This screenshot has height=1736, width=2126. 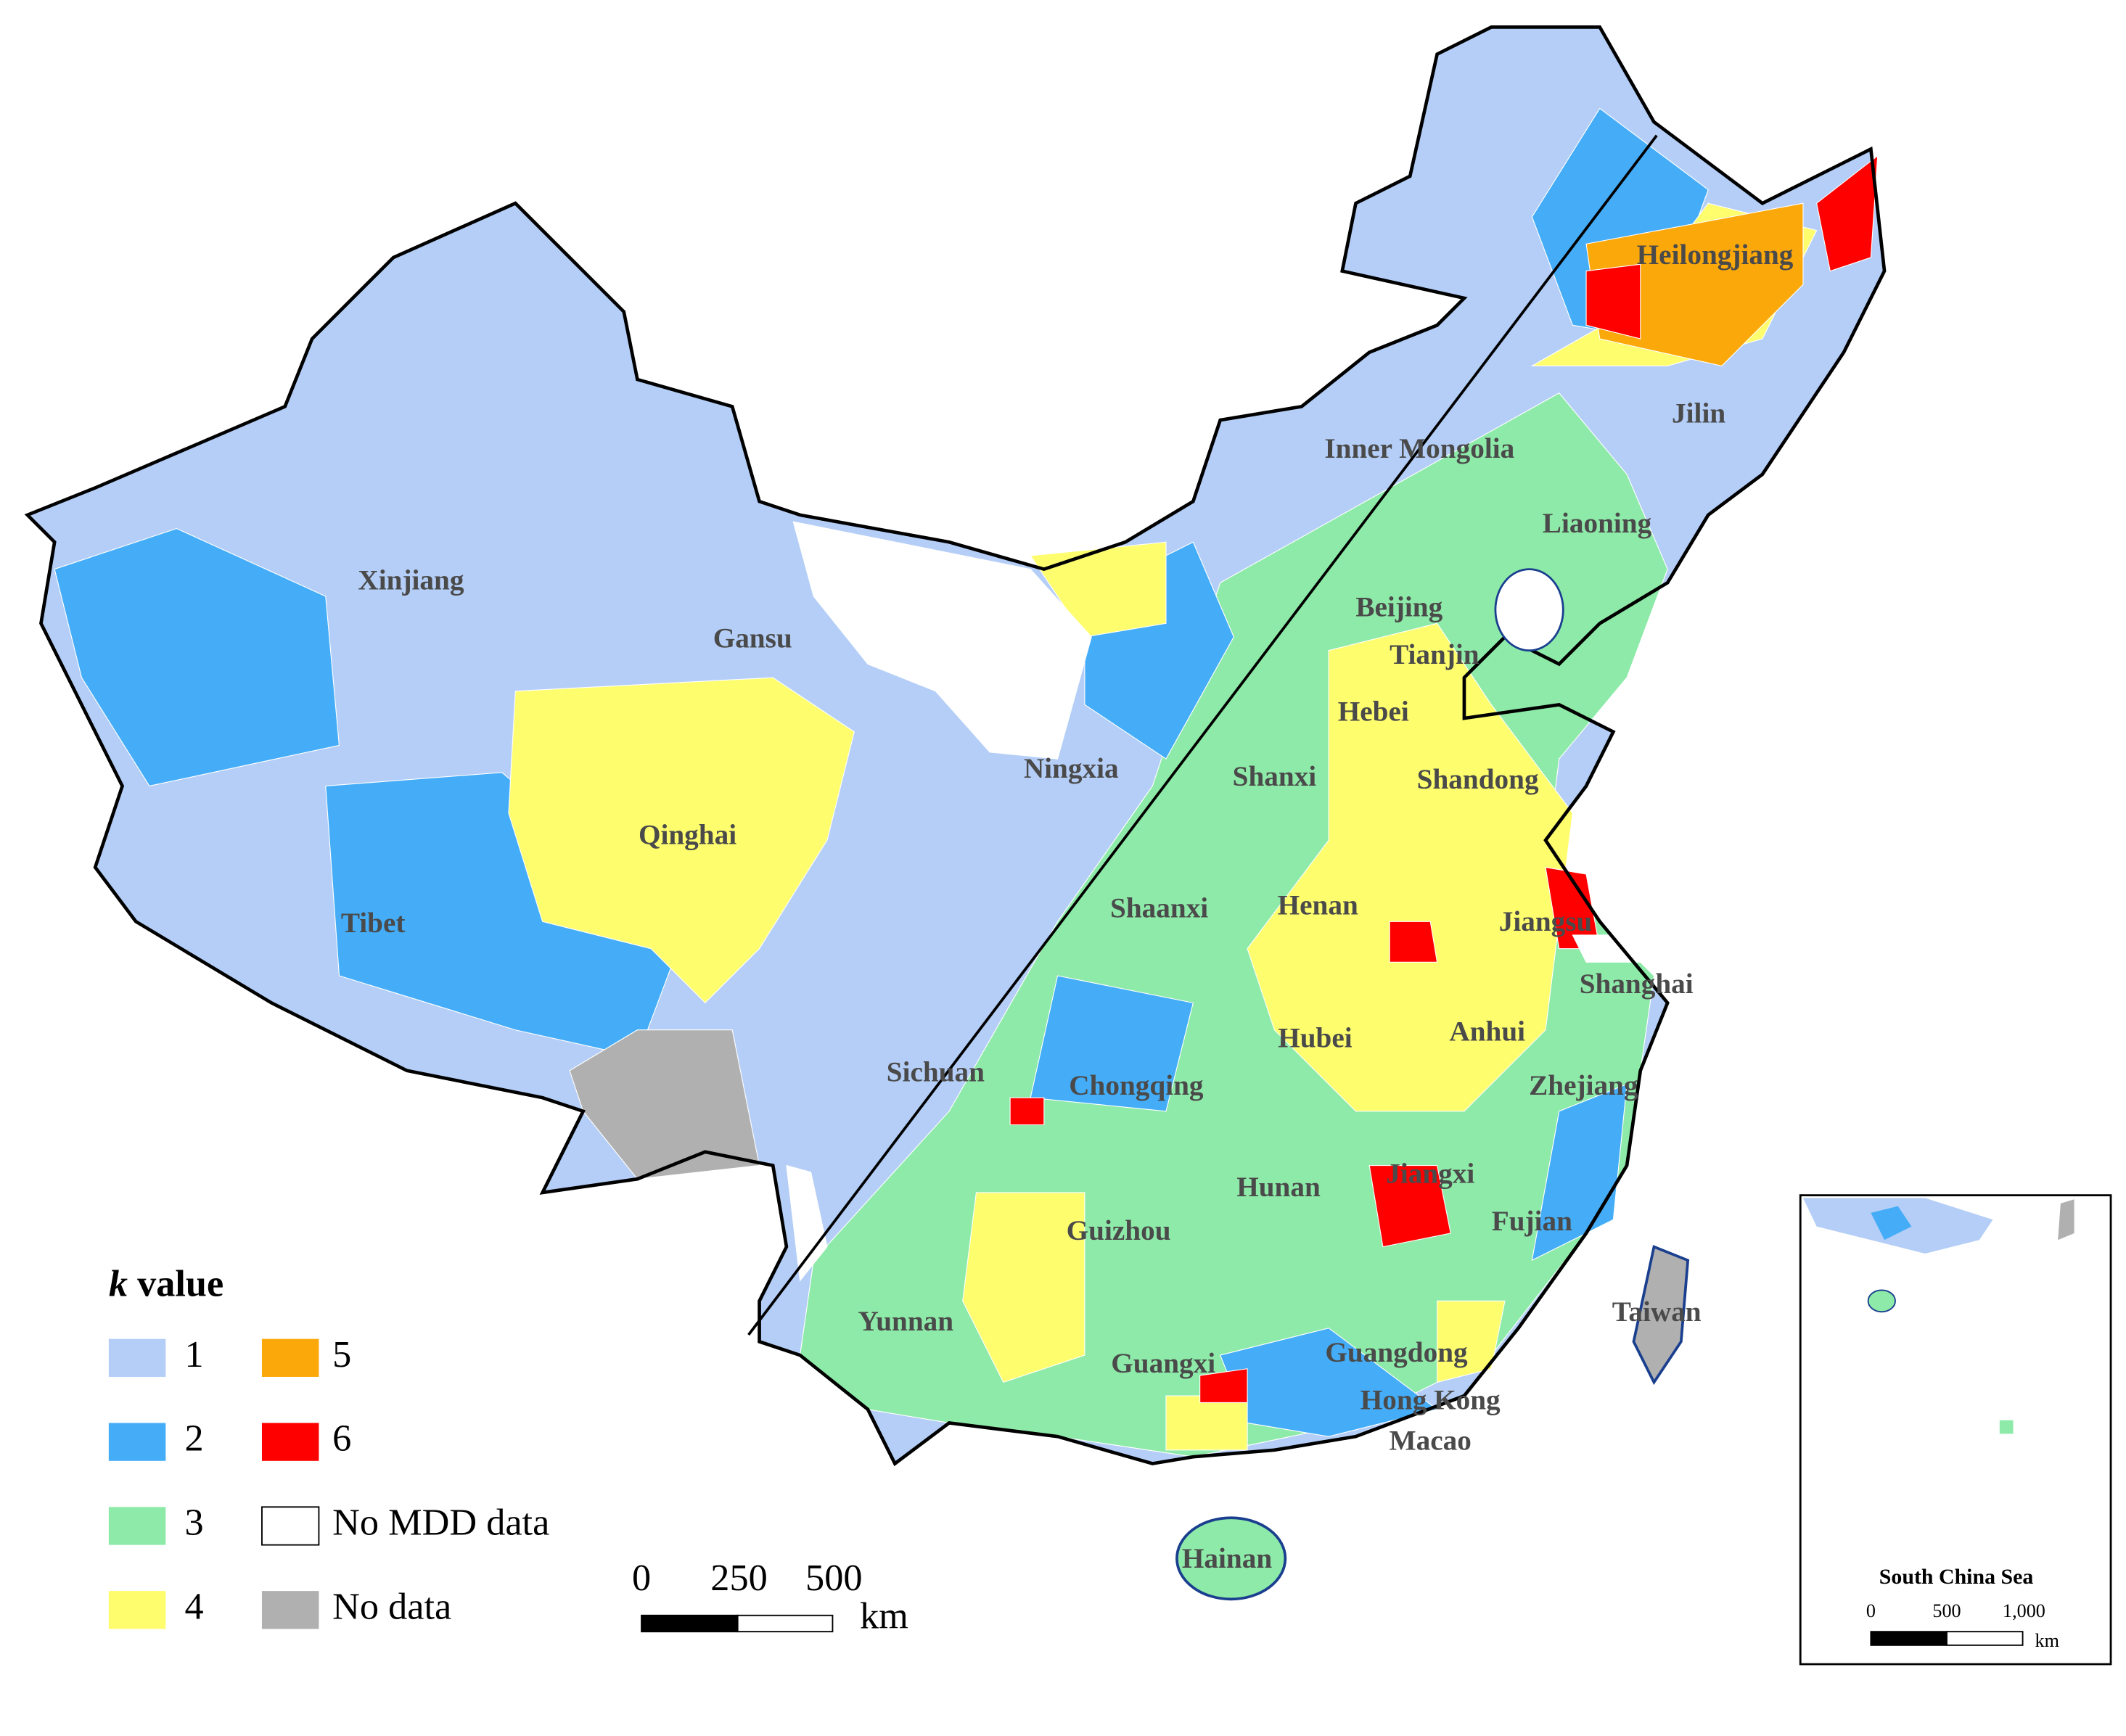 What do you see at coordinates (1698, 413) in the screenshot?
I see `province-label: Jilin` at bounding box center [1698, 413].